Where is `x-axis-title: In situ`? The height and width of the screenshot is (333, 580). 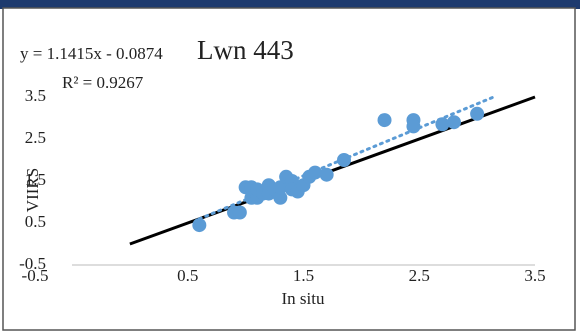
x-axis-title: In situ is located at coordinates (303, 298).